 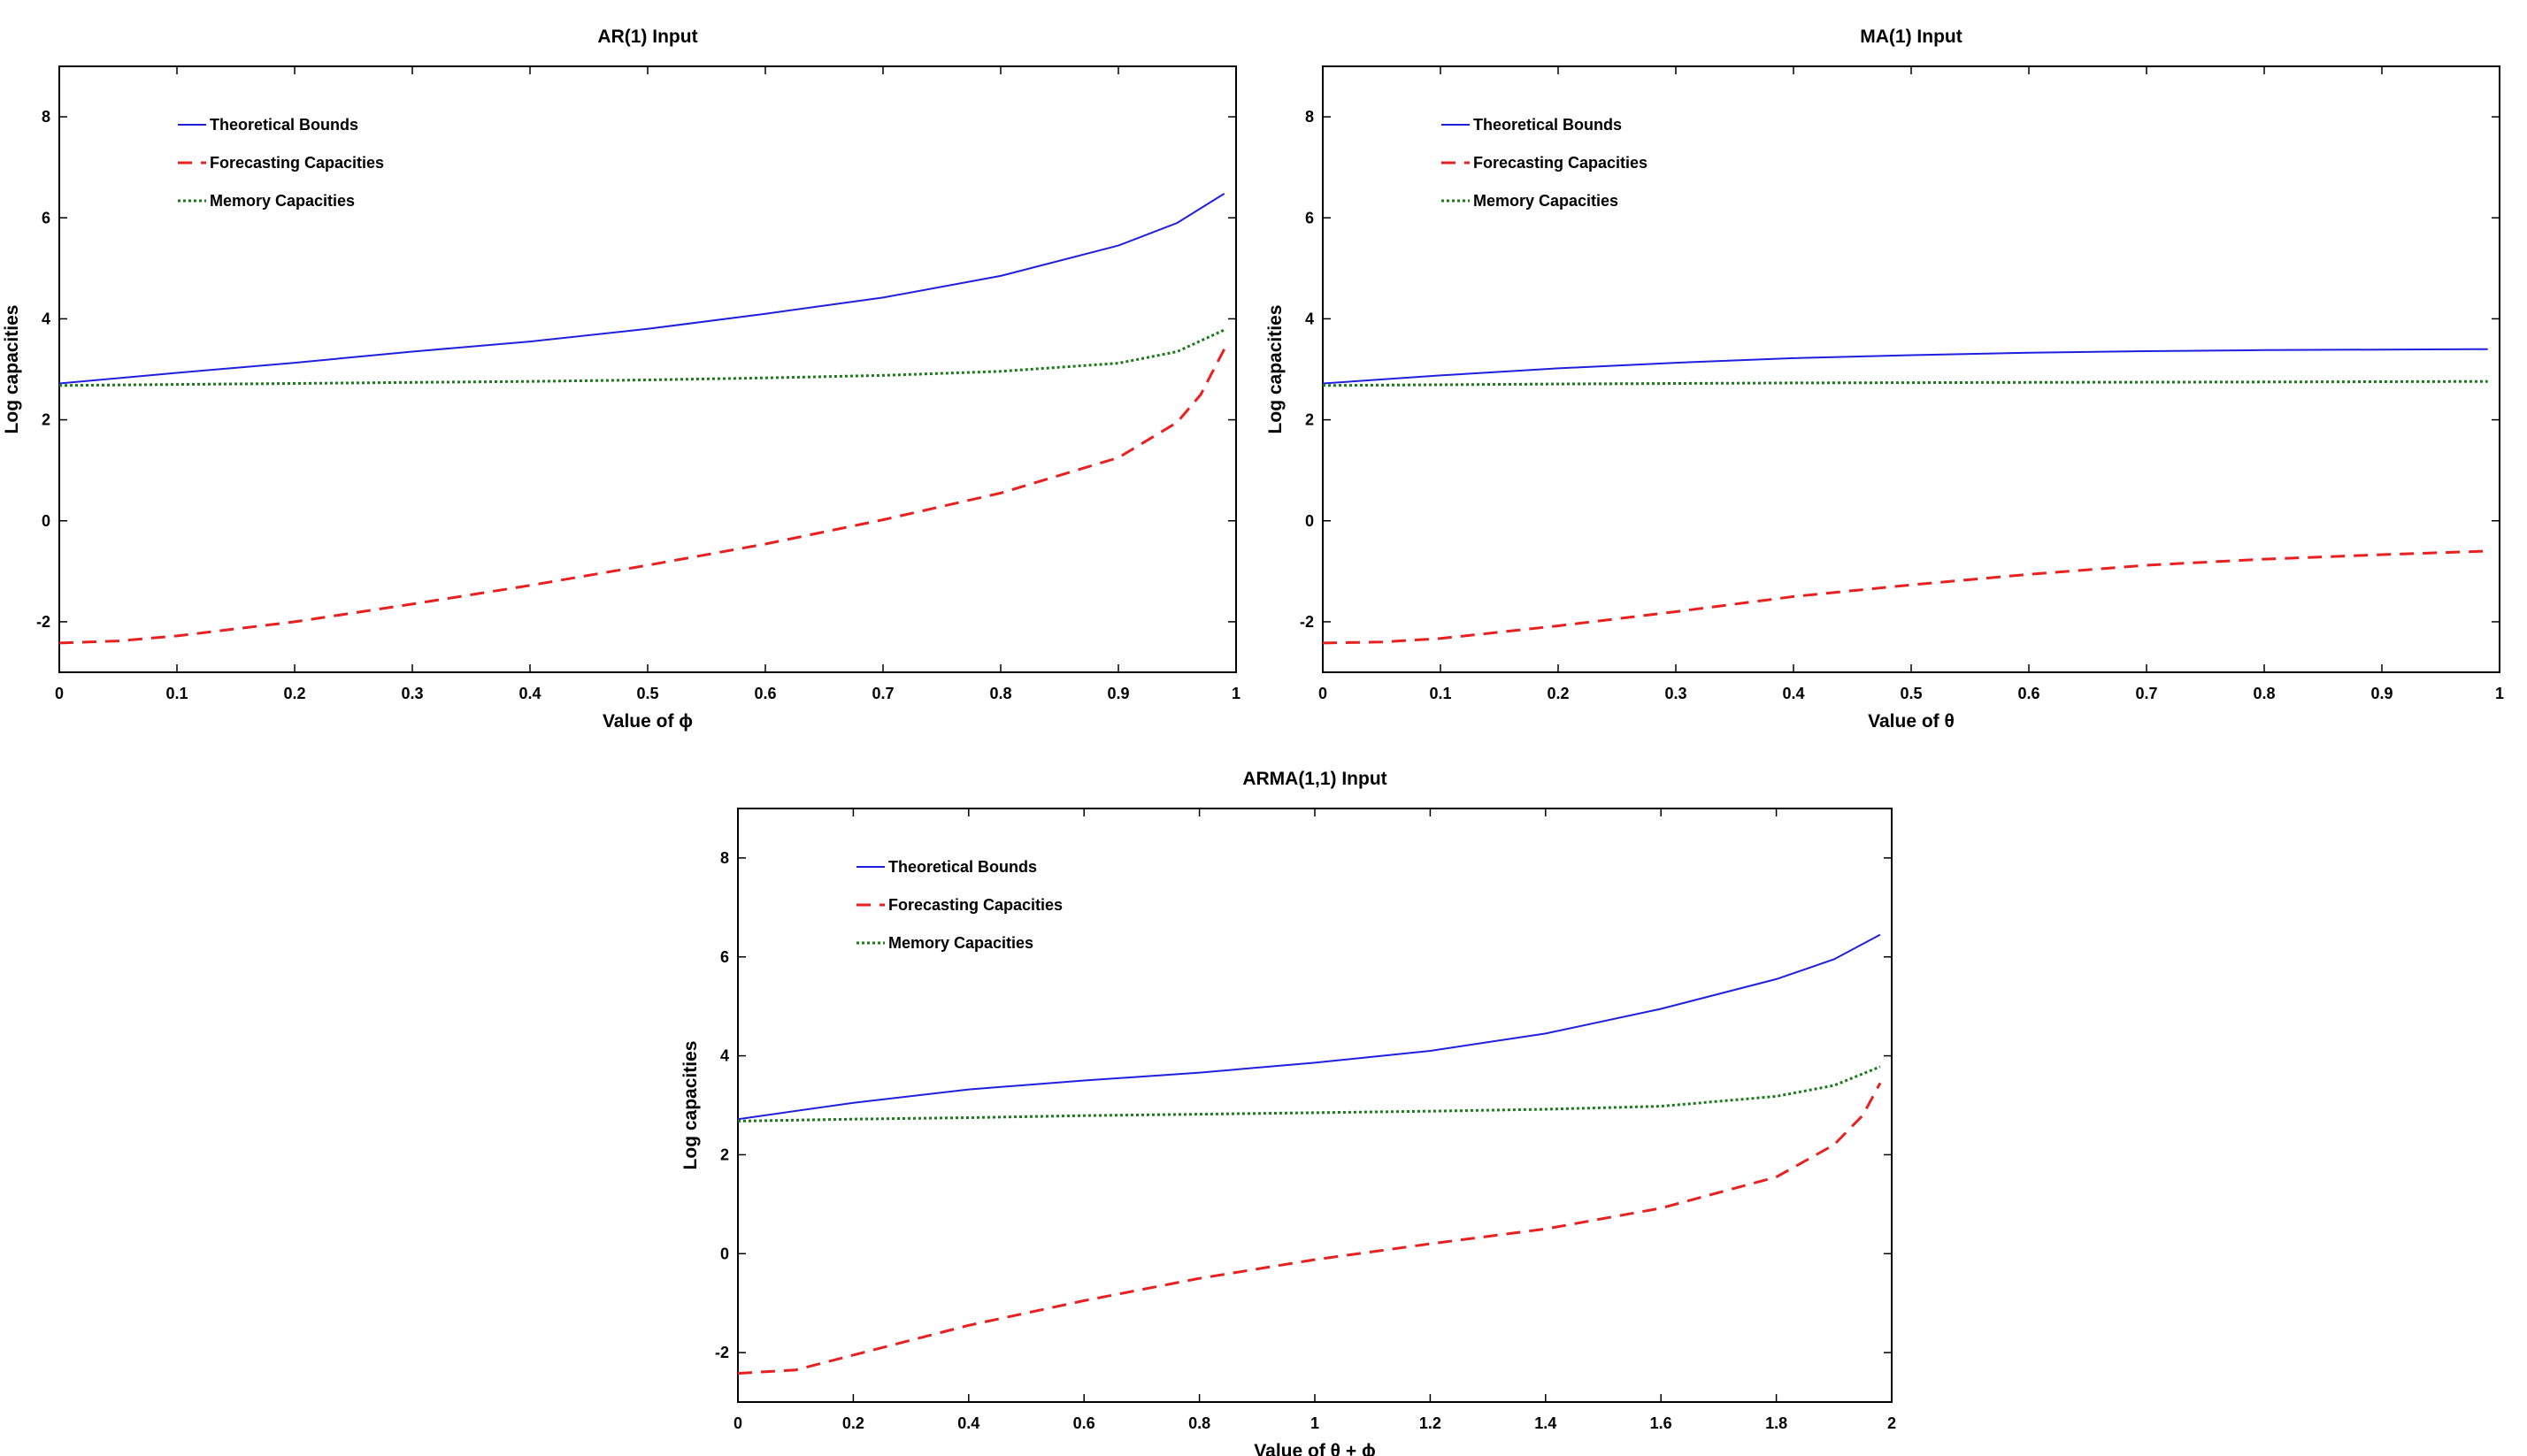 I want to click on chart2-ytick-label: 0, so click(x=1309, y=521).